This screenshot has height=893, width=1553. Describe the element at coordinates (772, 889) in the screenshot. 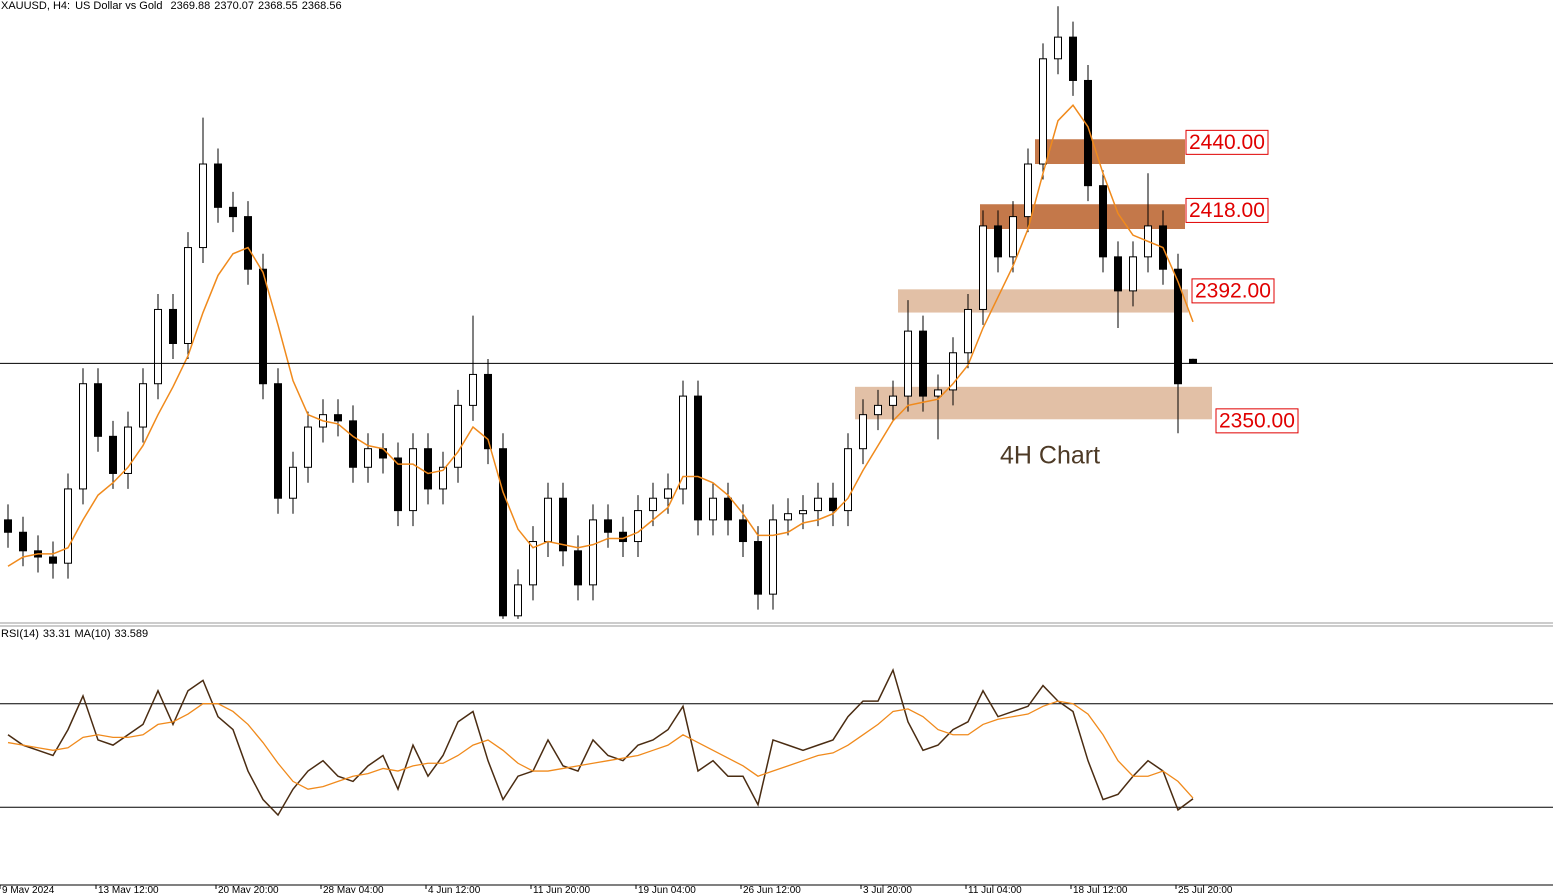

I see `x-tick-label: 26 Jun 12:00` at that location.